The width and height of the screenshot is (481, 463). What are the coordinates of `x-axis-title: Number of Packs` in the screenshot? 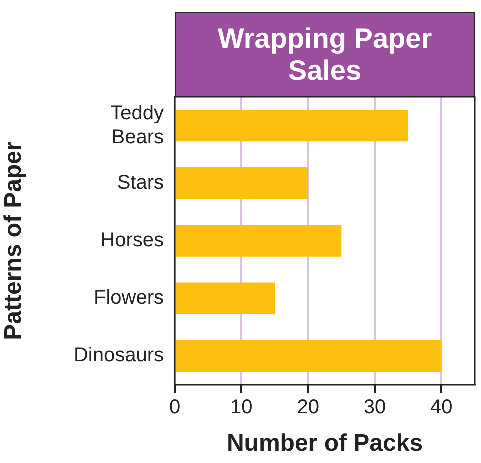 It's located at (325, 444).